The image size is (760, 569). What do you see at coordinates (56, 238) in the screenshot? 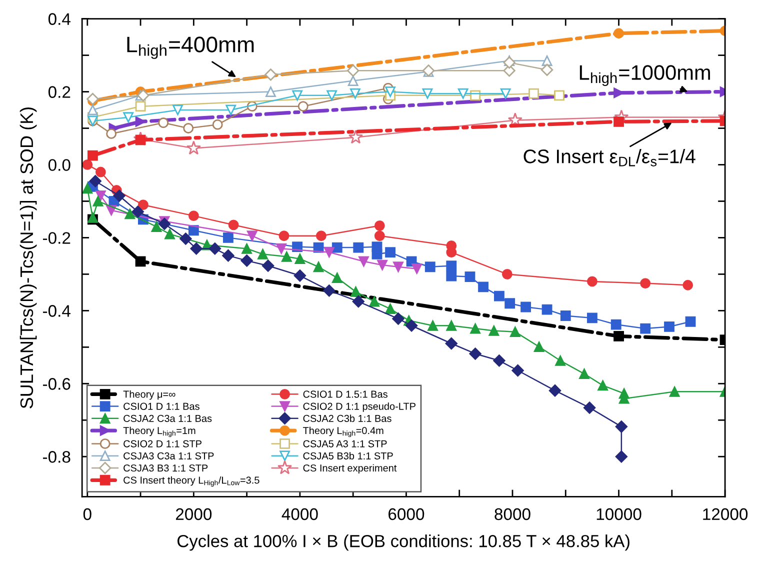
I see `y-tick-label: -0.2` at bounding box center [56, 238].